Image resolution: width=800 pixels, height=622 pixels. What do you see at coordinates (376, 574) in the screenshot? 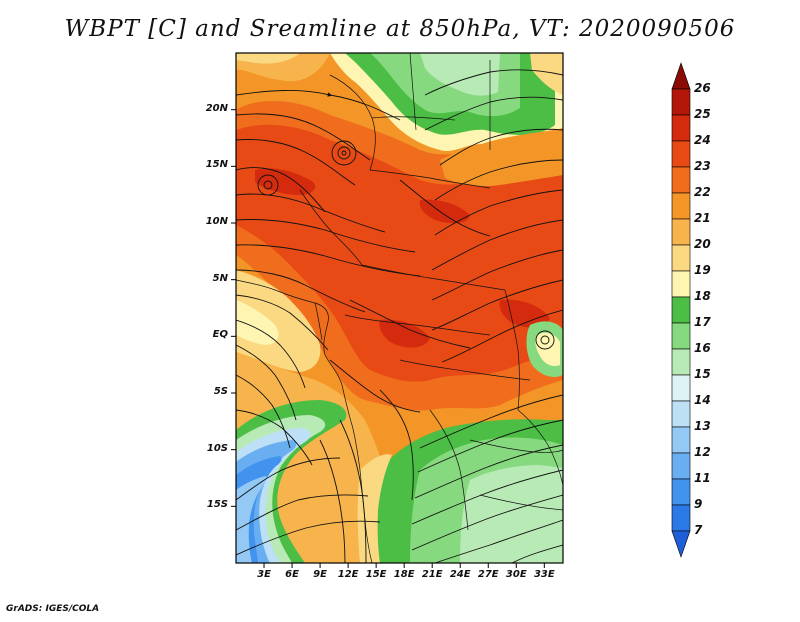
I see `lon-tick-label: 15E` at bounding box center [376, 574].